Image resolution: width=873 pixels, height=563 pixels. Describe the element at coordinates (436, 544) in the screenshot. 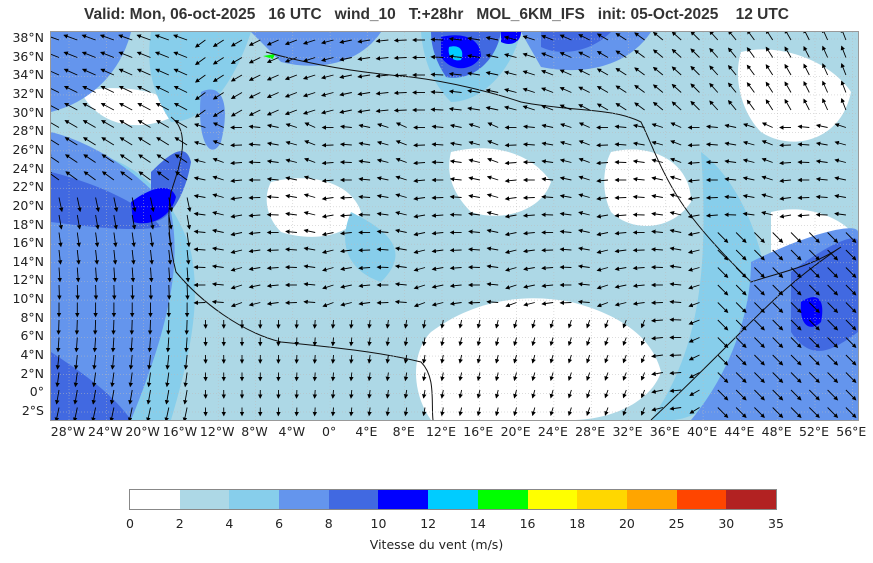

I see `colorbar-label: Vitesse du vent (m/s)` at that location.